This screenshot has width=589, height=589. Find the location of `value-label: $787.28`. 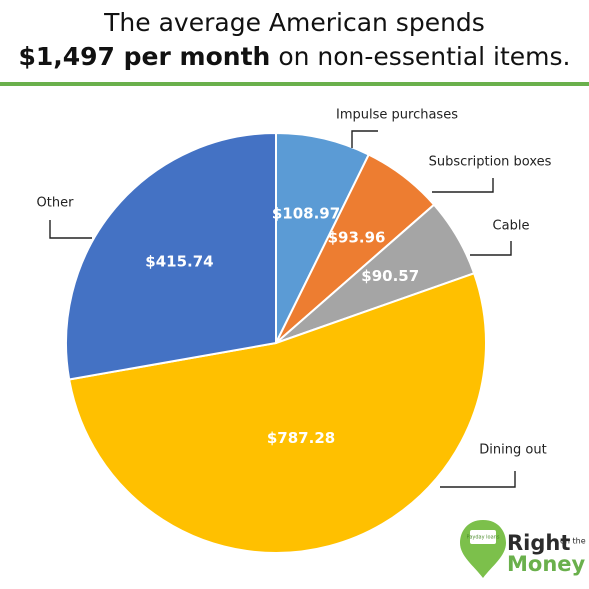

value-label: $787.28 is located at coordinates (301, 438).